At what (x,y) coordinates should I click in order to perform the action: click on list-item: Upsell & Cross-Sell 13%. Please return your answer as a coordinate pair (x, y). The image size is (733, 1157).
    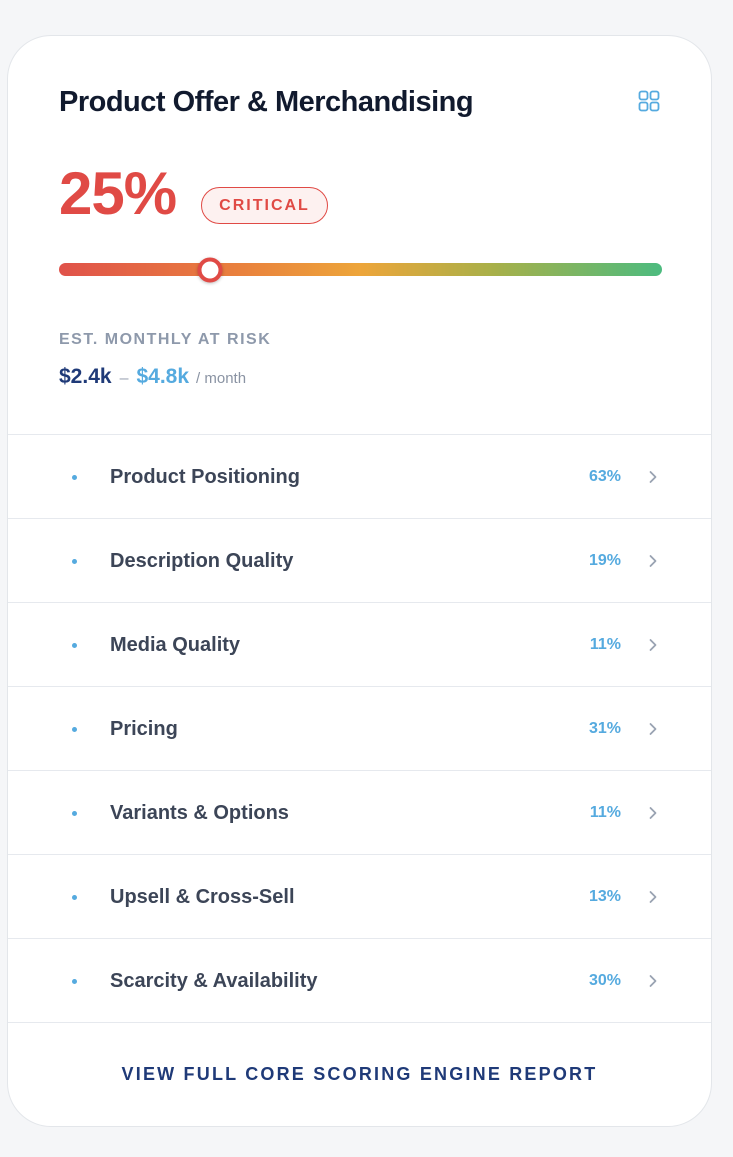
    Looking at the image, I should click on (359, 897).